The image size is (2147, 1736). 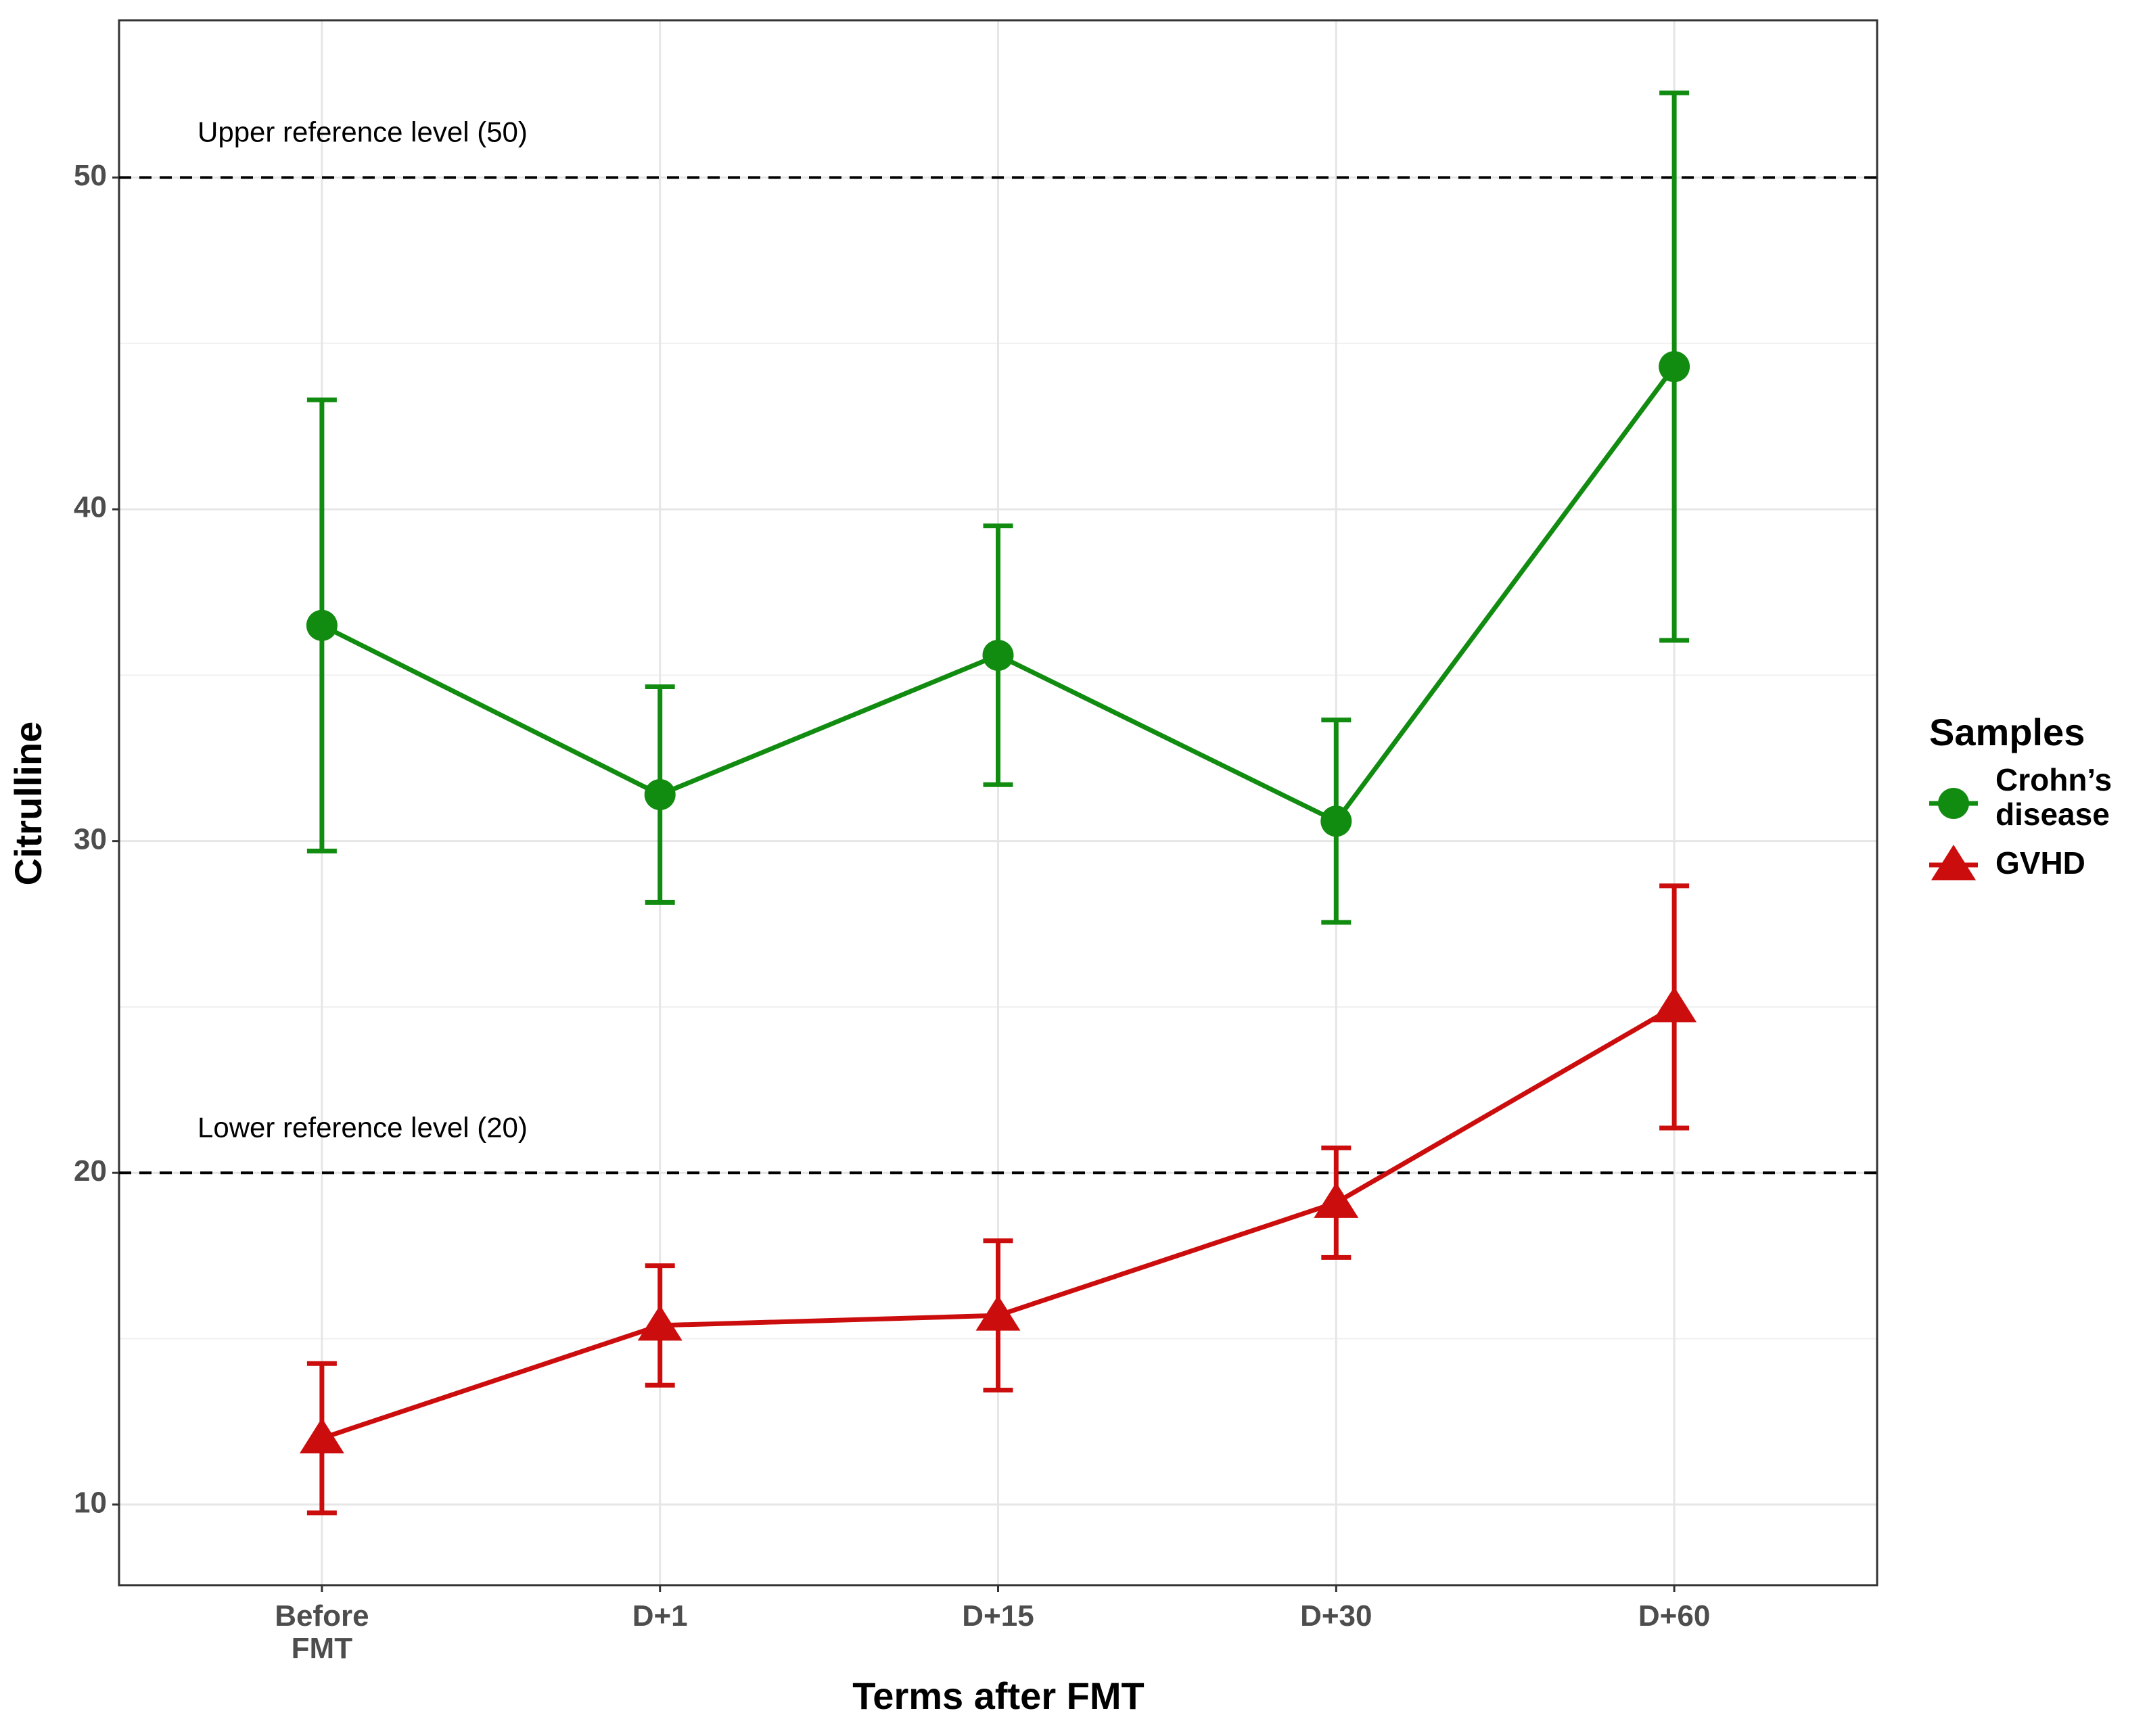 What do you see at coordinates (363, 132) in the screenshot?
I see `reference-label: Upper reference level (50)` at bounding box center [363, 132].